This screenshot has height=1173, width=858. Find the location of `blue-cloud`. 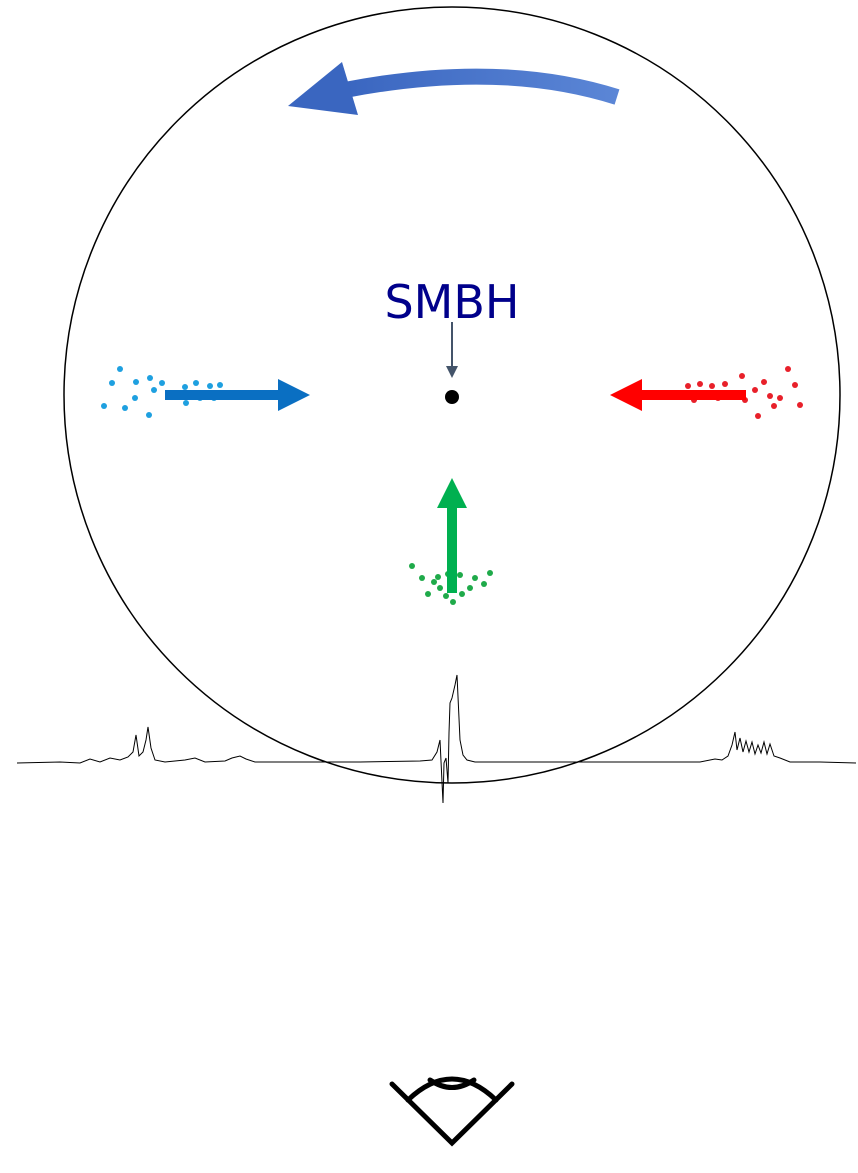

blue-cloud is located at coordinates (162, 392).